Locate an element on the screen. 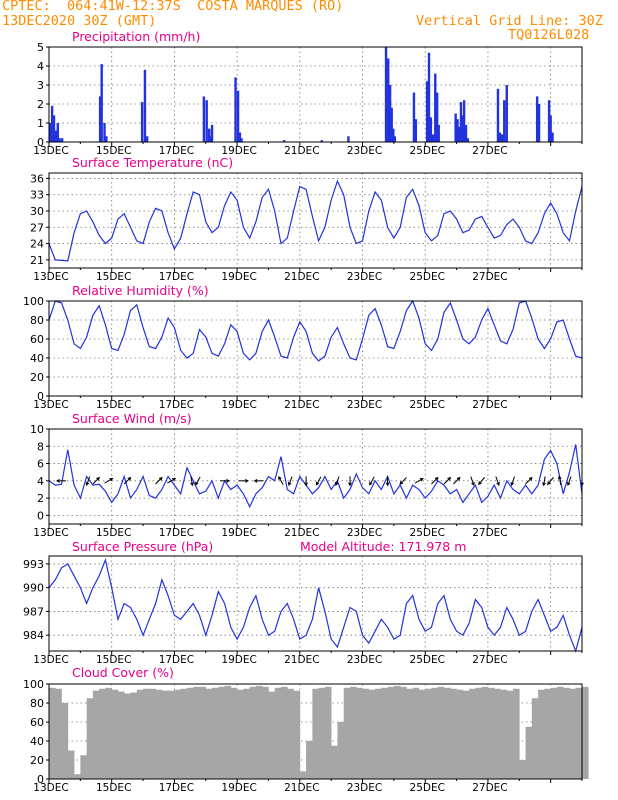 Image resolution: width=618 pixels, height=800 pixels. rh-xtick-label: 15DEC is located at coordinates (113, 405).